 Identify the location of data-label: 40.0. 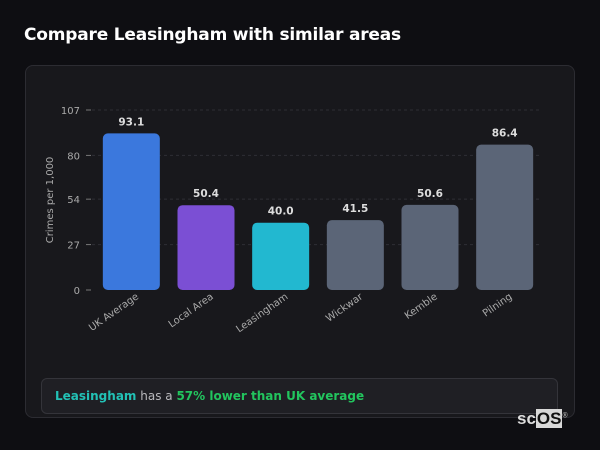
(281, 212).